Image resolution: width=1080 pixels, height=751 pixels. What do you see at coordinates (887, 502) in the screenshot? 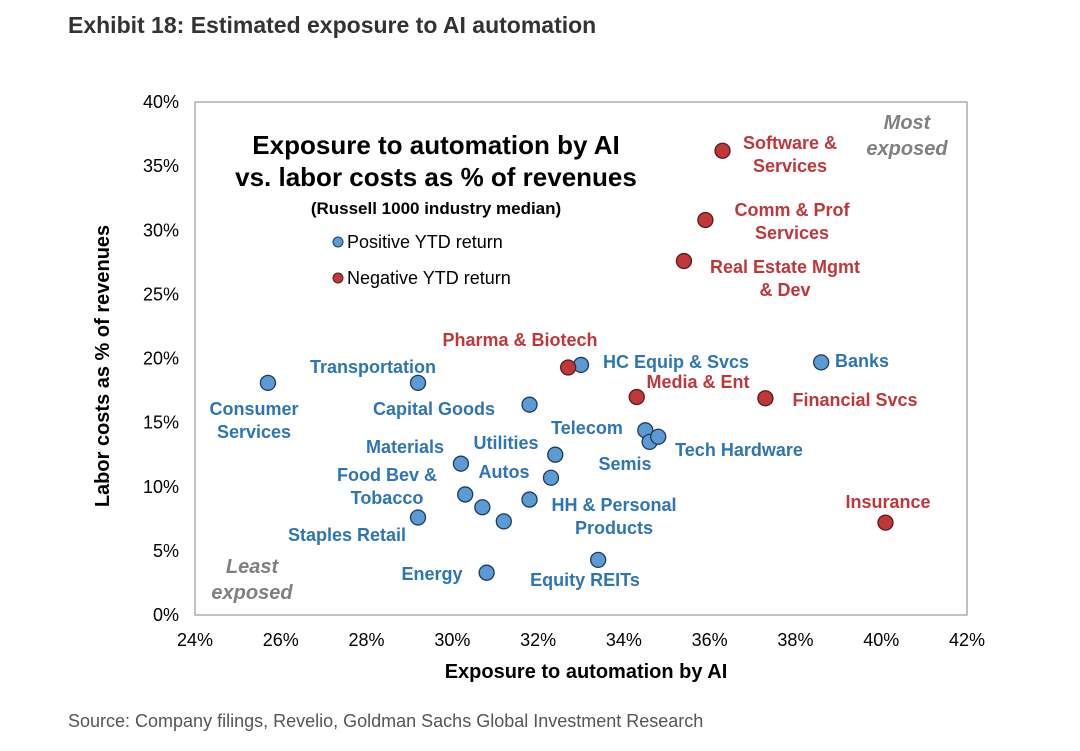
I see `point-label: Insurance` at bounding box center [887, 502].